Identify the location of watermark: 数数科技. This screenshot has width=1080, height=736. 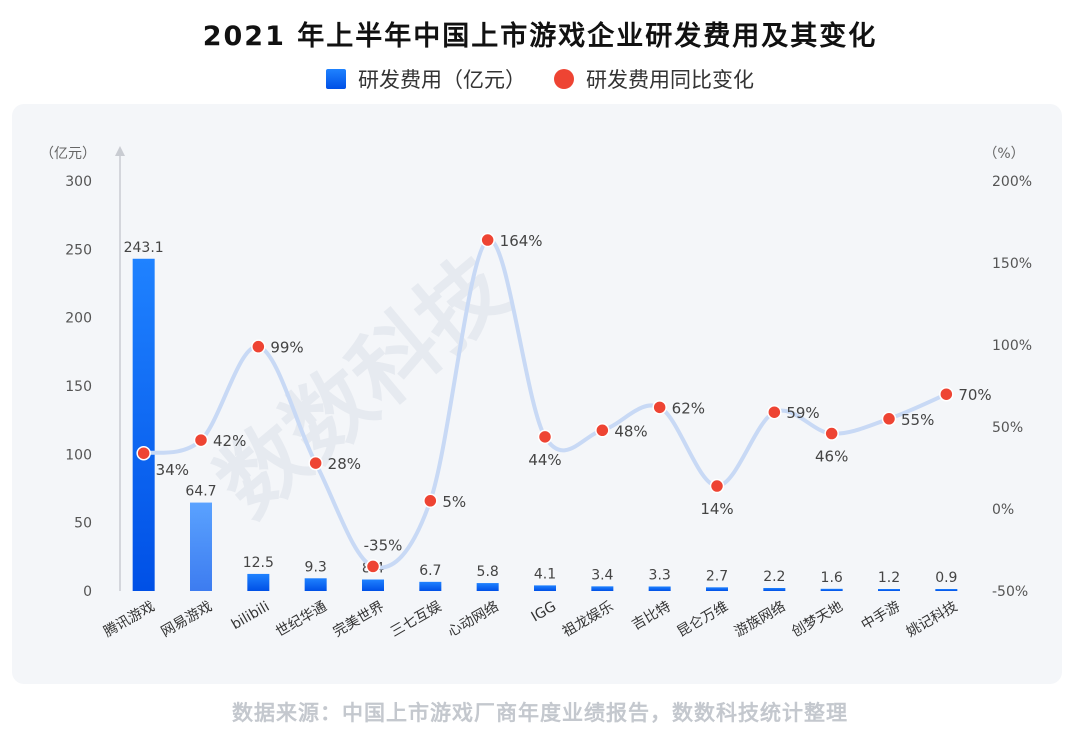
(363, 387).